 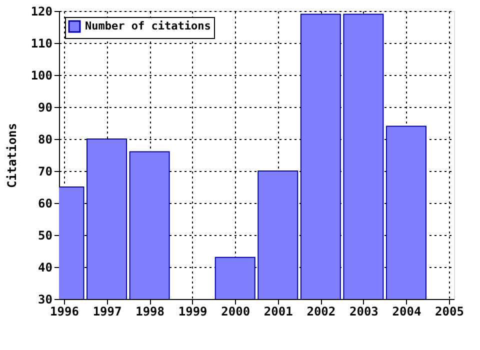 I want to click on y-tick-label: 110, so click(x=41, y=43).